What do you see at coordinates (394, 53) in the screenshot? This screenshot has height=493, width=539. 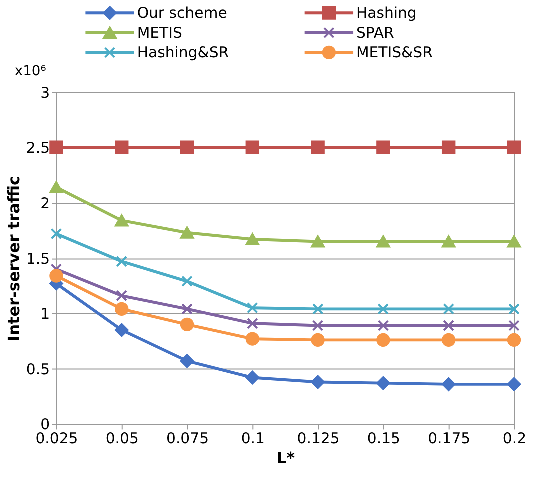 I see `legend-label: METIS&SR` at bounding box center [394, 53].